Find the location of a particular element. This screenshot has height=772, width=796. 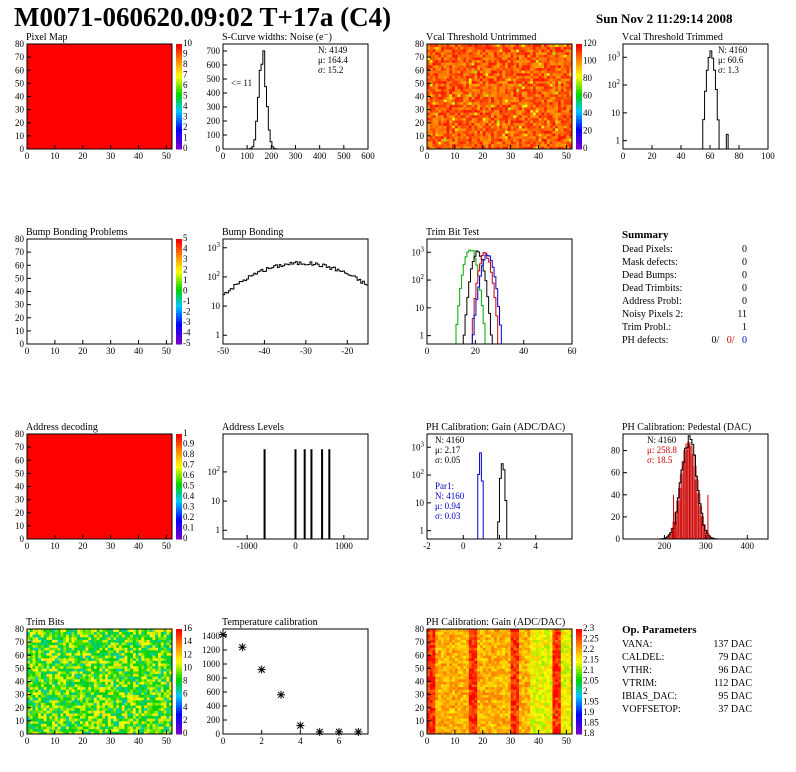

x-tick-label: 0 is located at coordinates (27, 741).